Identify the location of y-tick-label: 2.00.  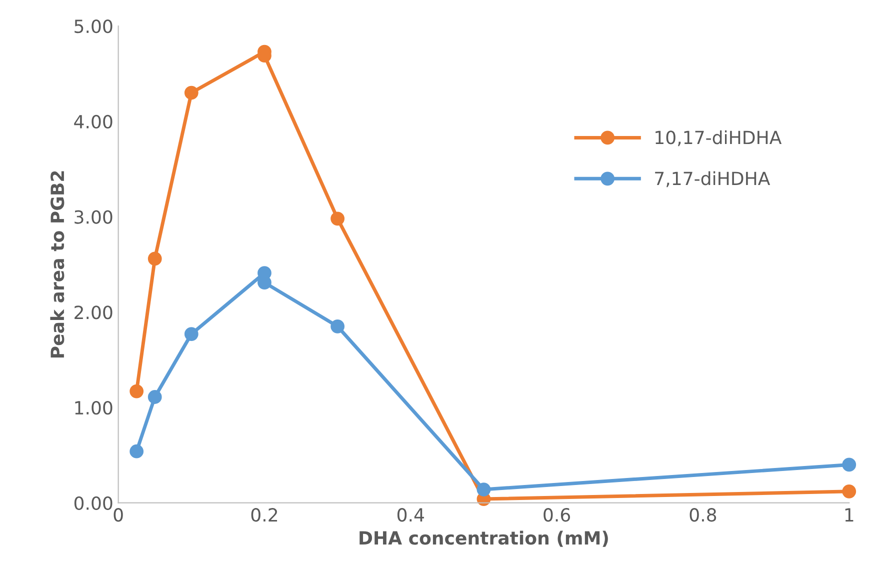
(93, 313).